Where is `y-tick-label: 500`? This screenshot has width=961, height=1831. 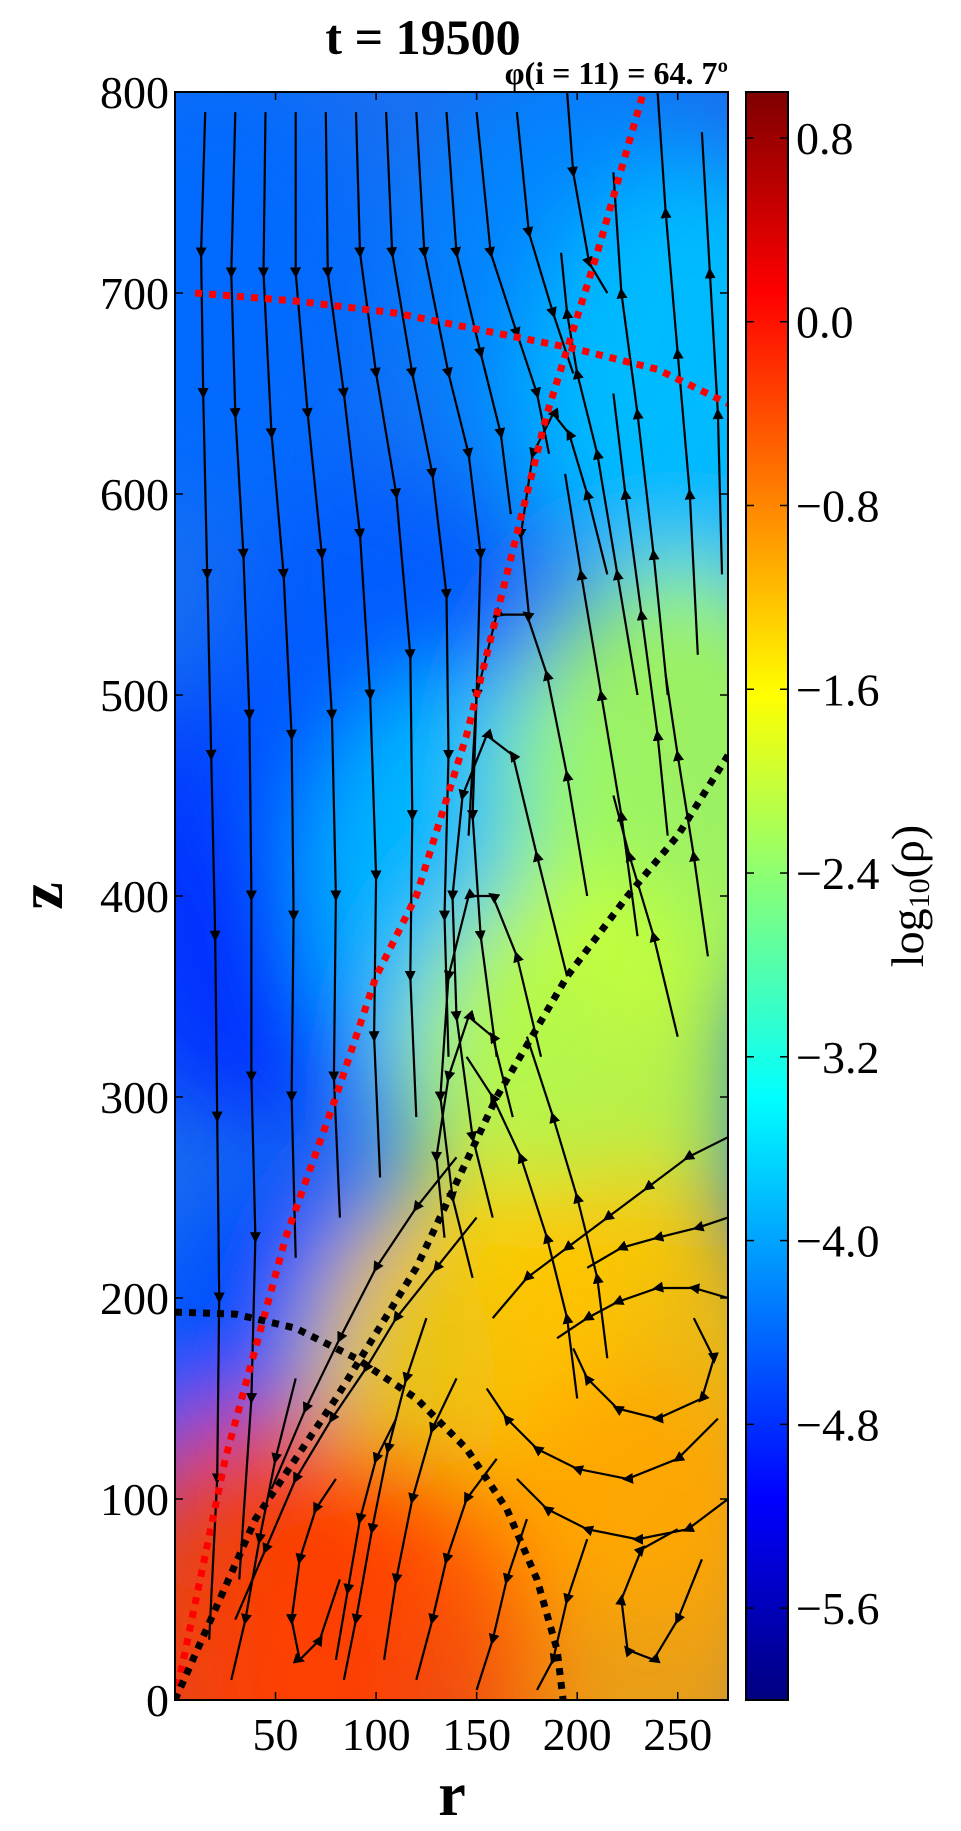 y-tick-label: 500 is located at coordinates (134, 695).